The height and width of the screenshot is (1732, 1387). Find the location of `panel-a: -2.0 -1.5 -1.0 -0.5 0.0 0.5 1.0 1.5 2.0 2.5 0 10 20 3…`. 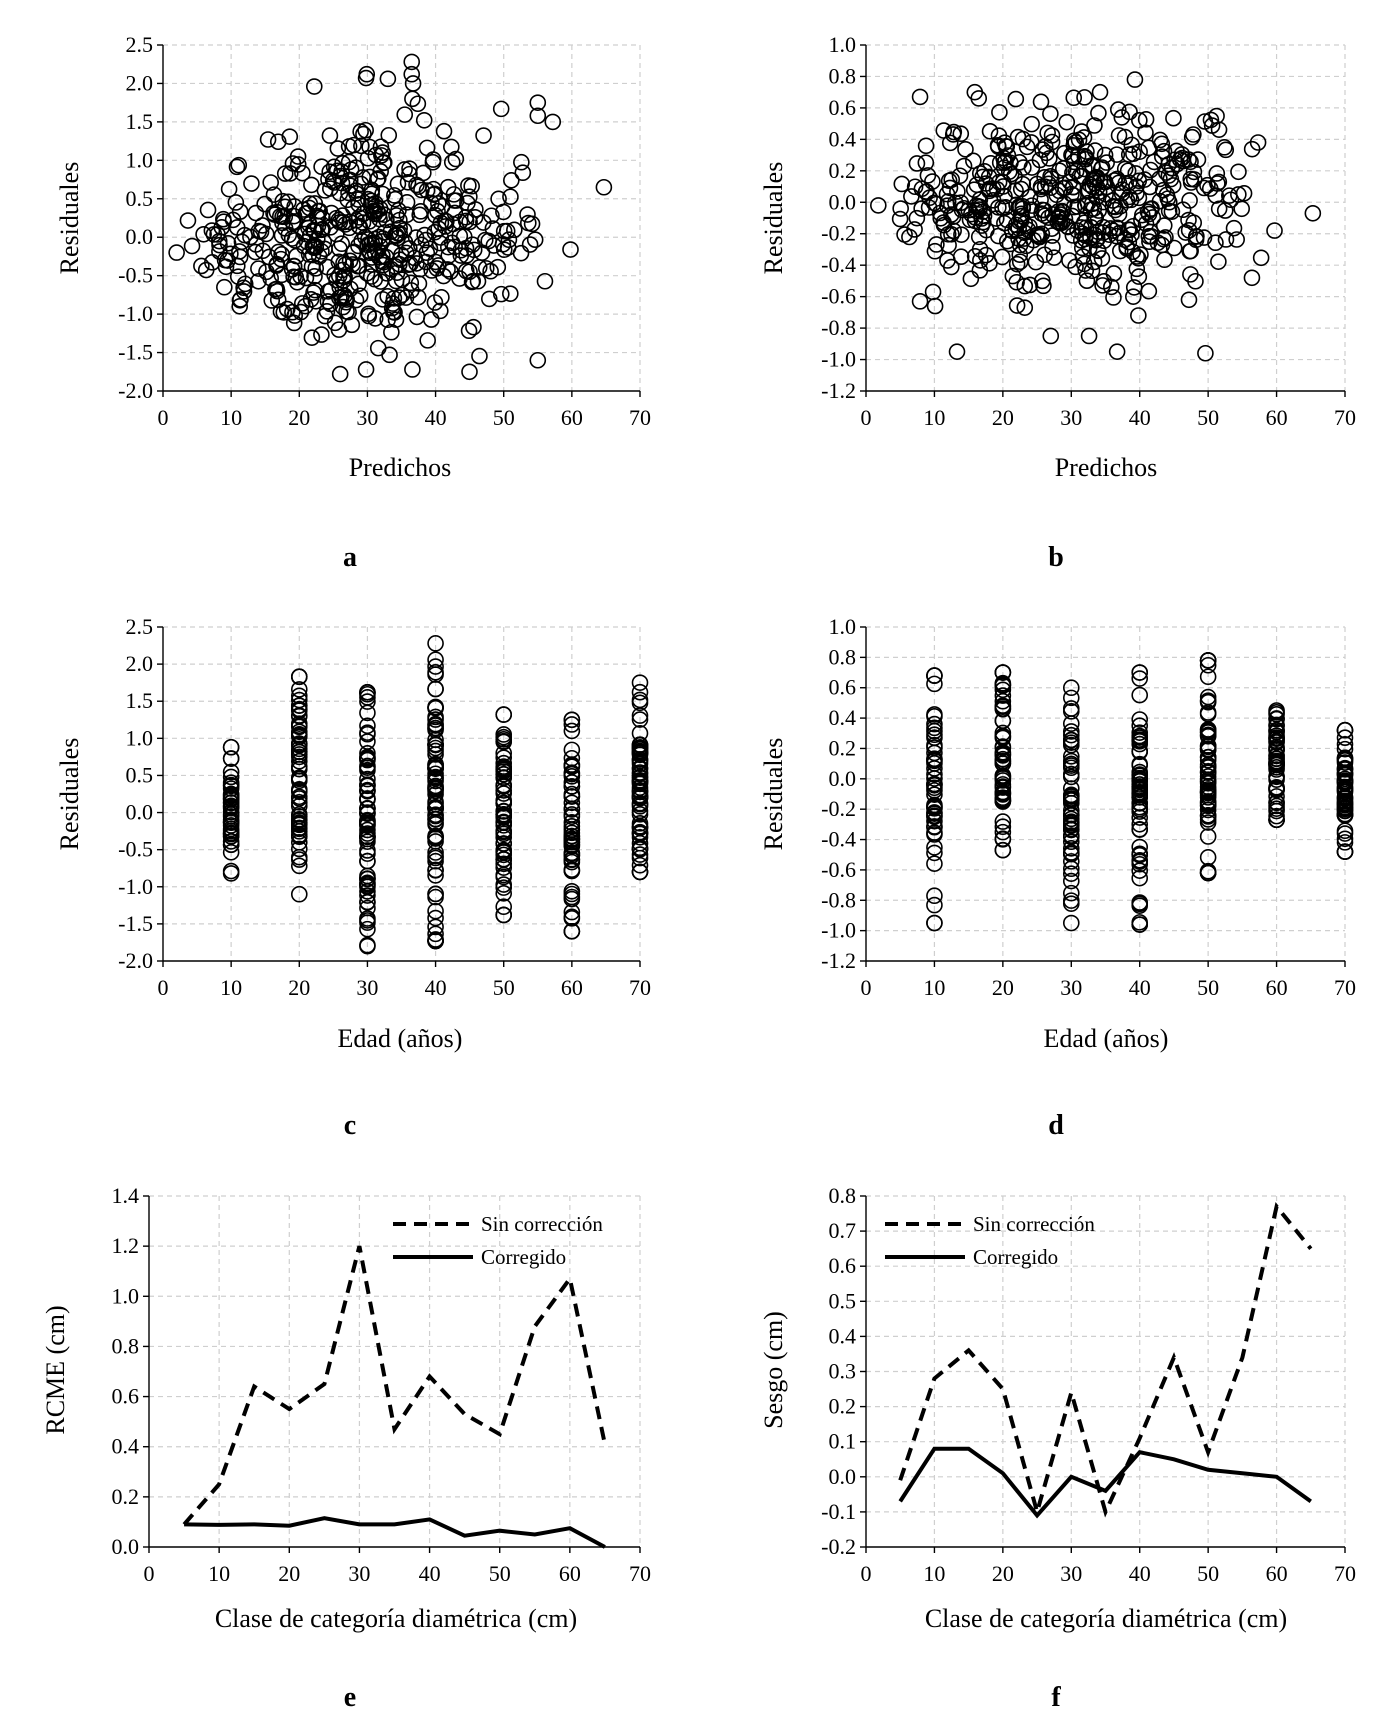

panel-a: -2.0 -1.5 -1.0 -0.5 0.0 0.5 1.0 1.5 2.0 2.5 0 10 20 3… is located at coordinates (353, 302).